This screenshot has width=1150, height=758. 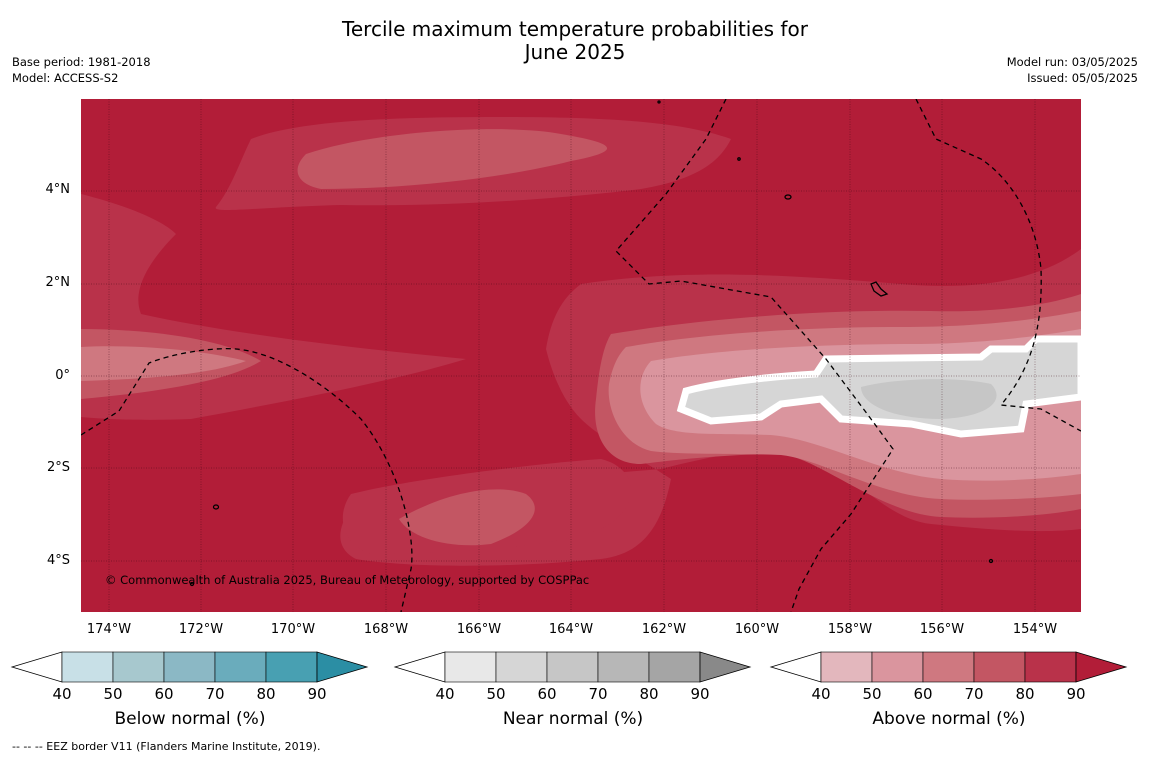 I want to click on colorbar-title-near: Near normal (%), so click(x=573, y=719).